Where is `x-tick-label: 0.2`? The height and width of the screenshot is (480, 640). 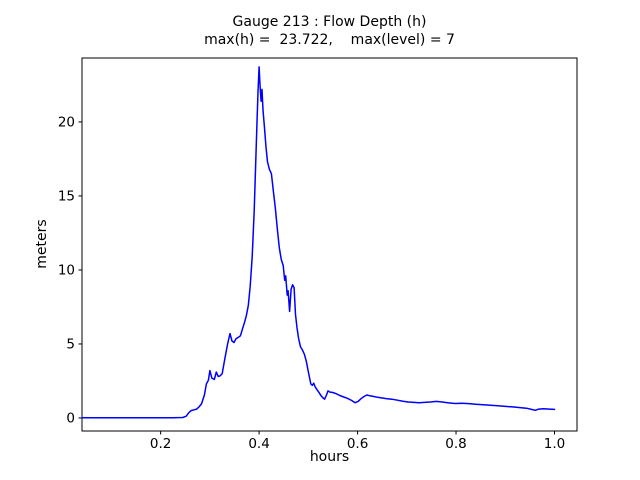
x-tick-label: 0.2 is located at coordinates (160, 444).